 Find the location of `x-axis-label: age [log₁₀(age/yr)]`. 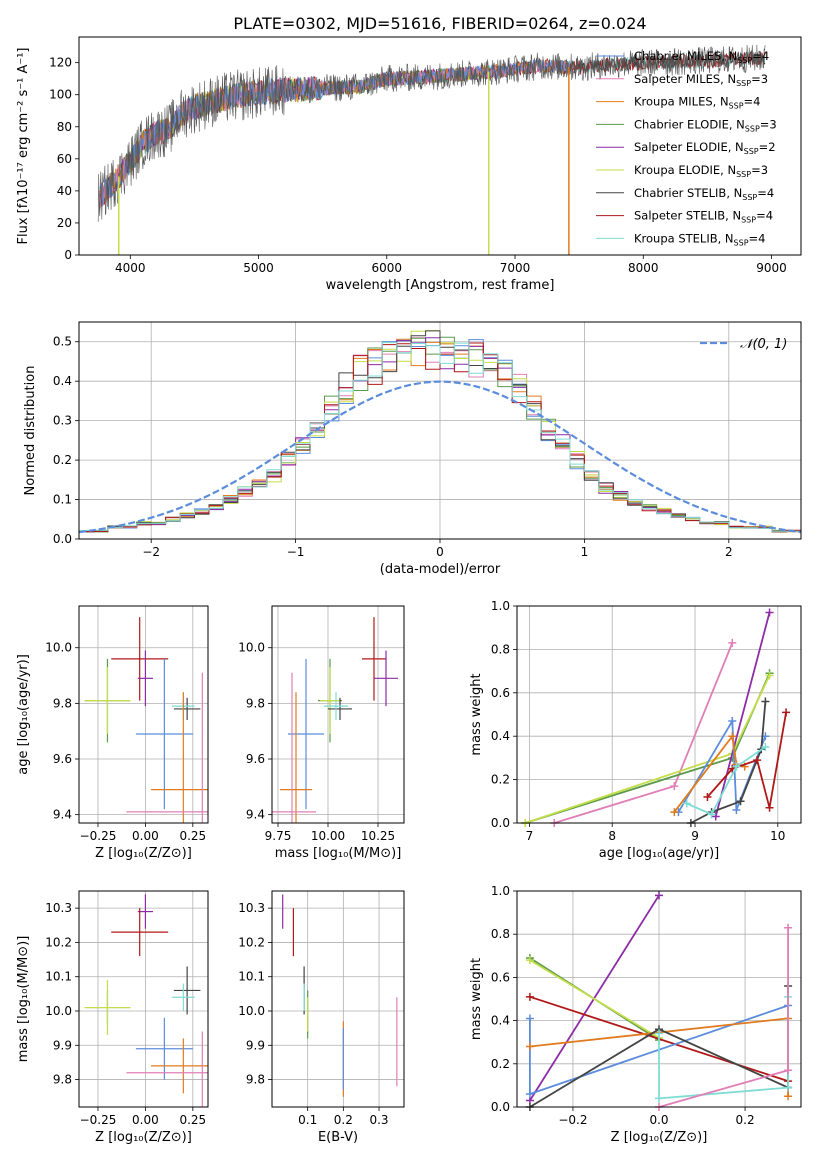

x-axis-label: age [log₁₀(age/yr)] is located at coordinates (659, 853).